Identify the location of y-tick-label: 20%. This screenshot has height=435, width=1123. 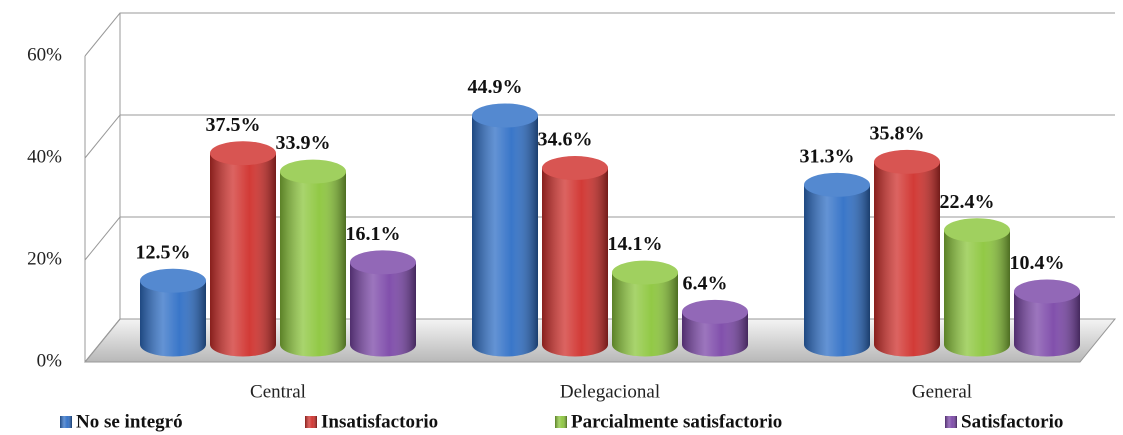
(44, 258).